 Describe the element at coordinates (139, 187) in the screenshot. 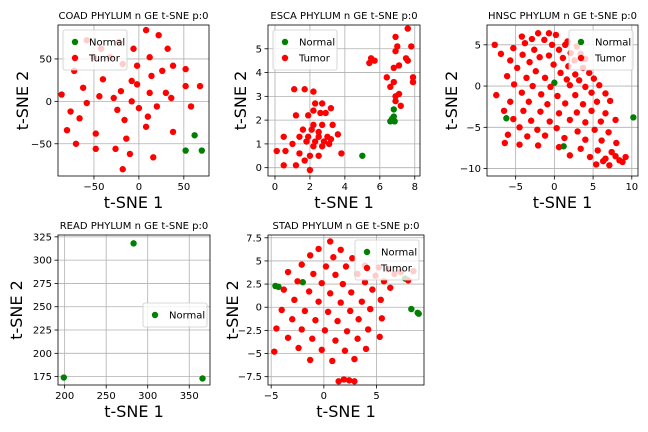

I see `x-tick-label: 0` at that location.